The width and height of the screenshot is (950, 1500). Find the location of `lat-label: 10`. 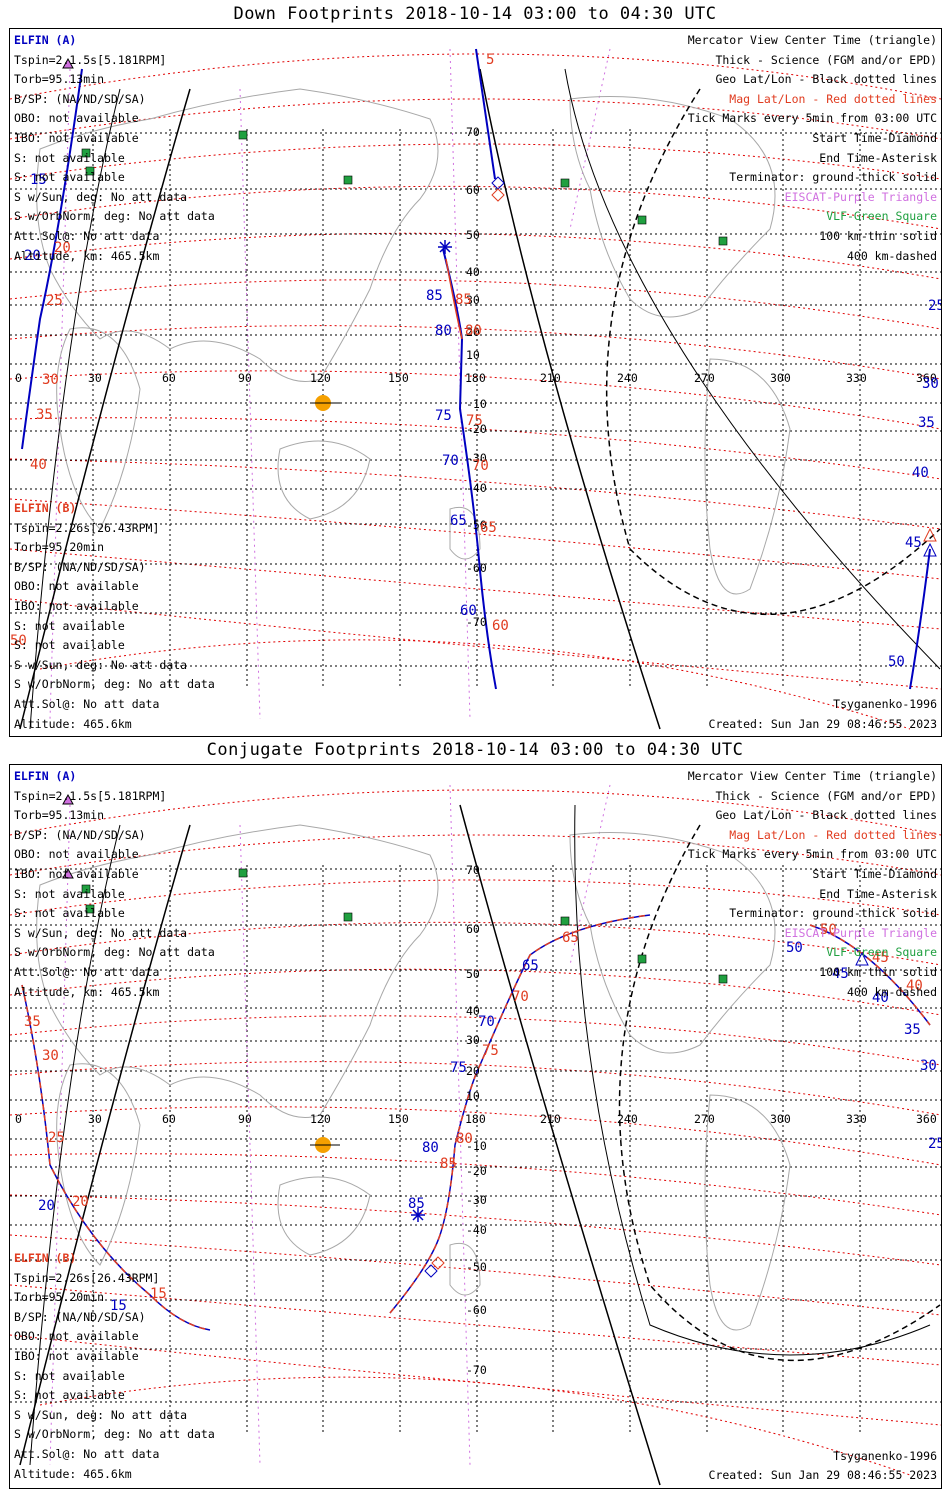

lat-label: 10 is located at coordinates (473, 355).